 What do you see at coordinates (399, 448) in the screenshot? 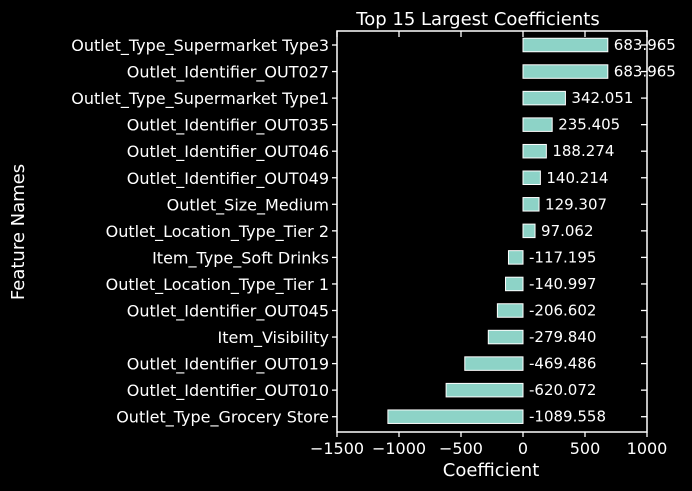
I see `x-tick-label: −1000` at bounding box center [399, 448].